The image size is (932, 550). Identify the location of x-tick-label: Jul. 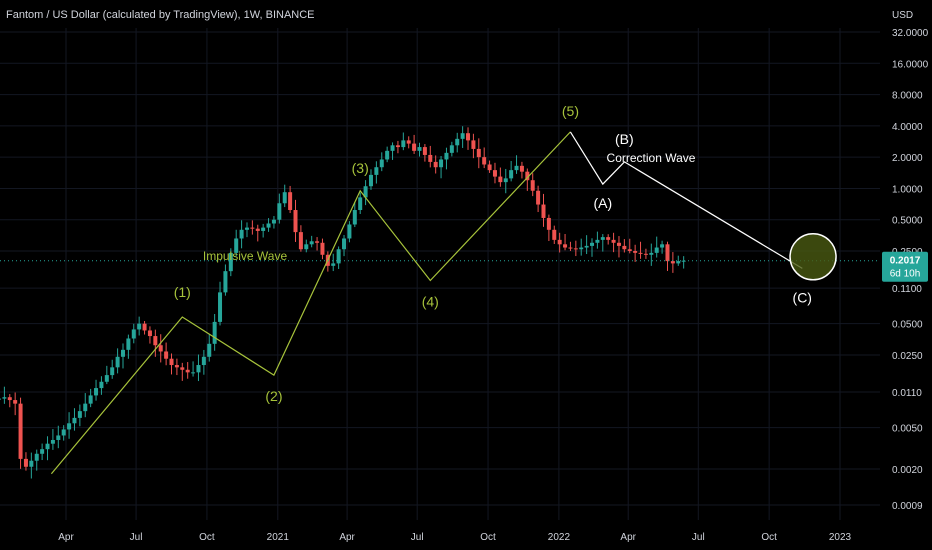
(698, 537).